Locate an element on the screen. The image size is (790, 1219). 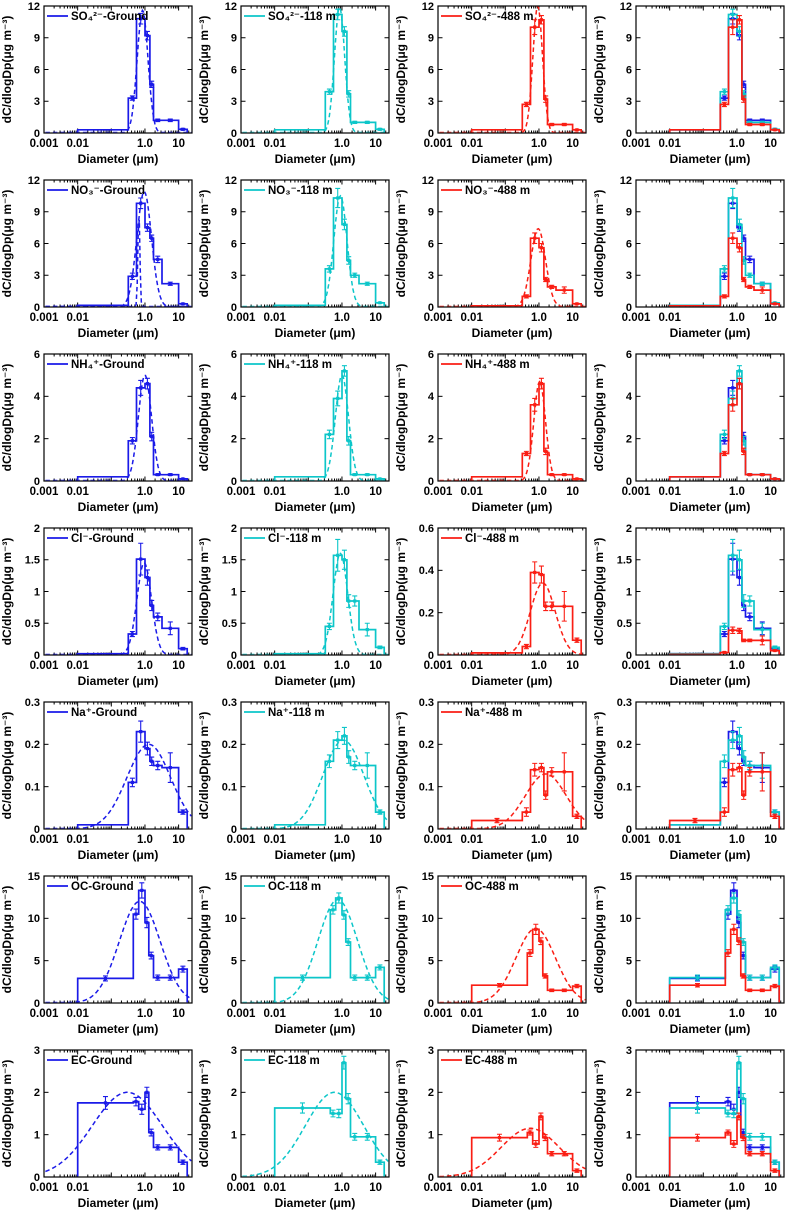
errorbars-oc is located at coordinates (538, 958).